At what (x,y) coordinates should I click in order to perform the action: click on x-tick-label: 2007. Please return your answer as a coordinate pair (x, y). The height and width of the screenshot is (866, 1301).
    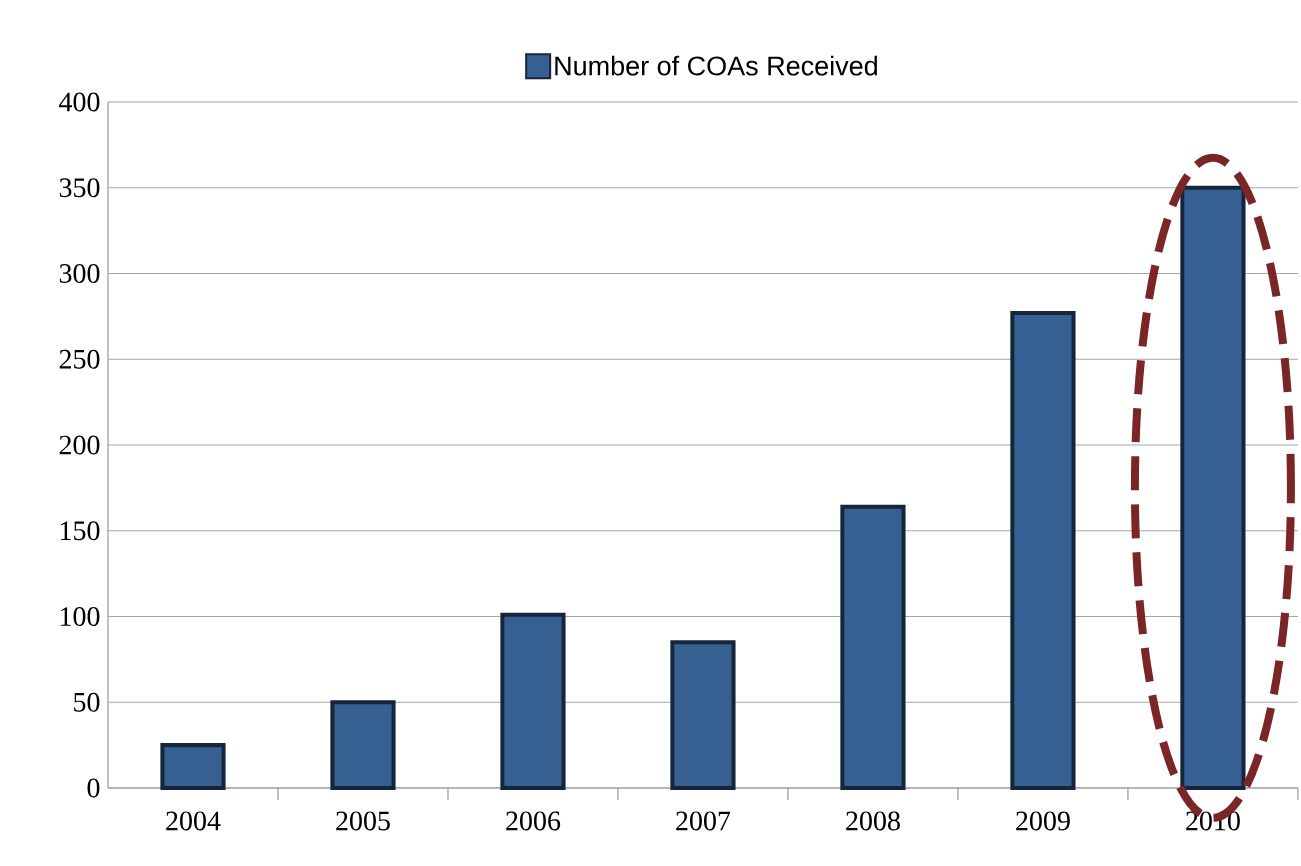
    Looking at the image, I should click on (703, 821).